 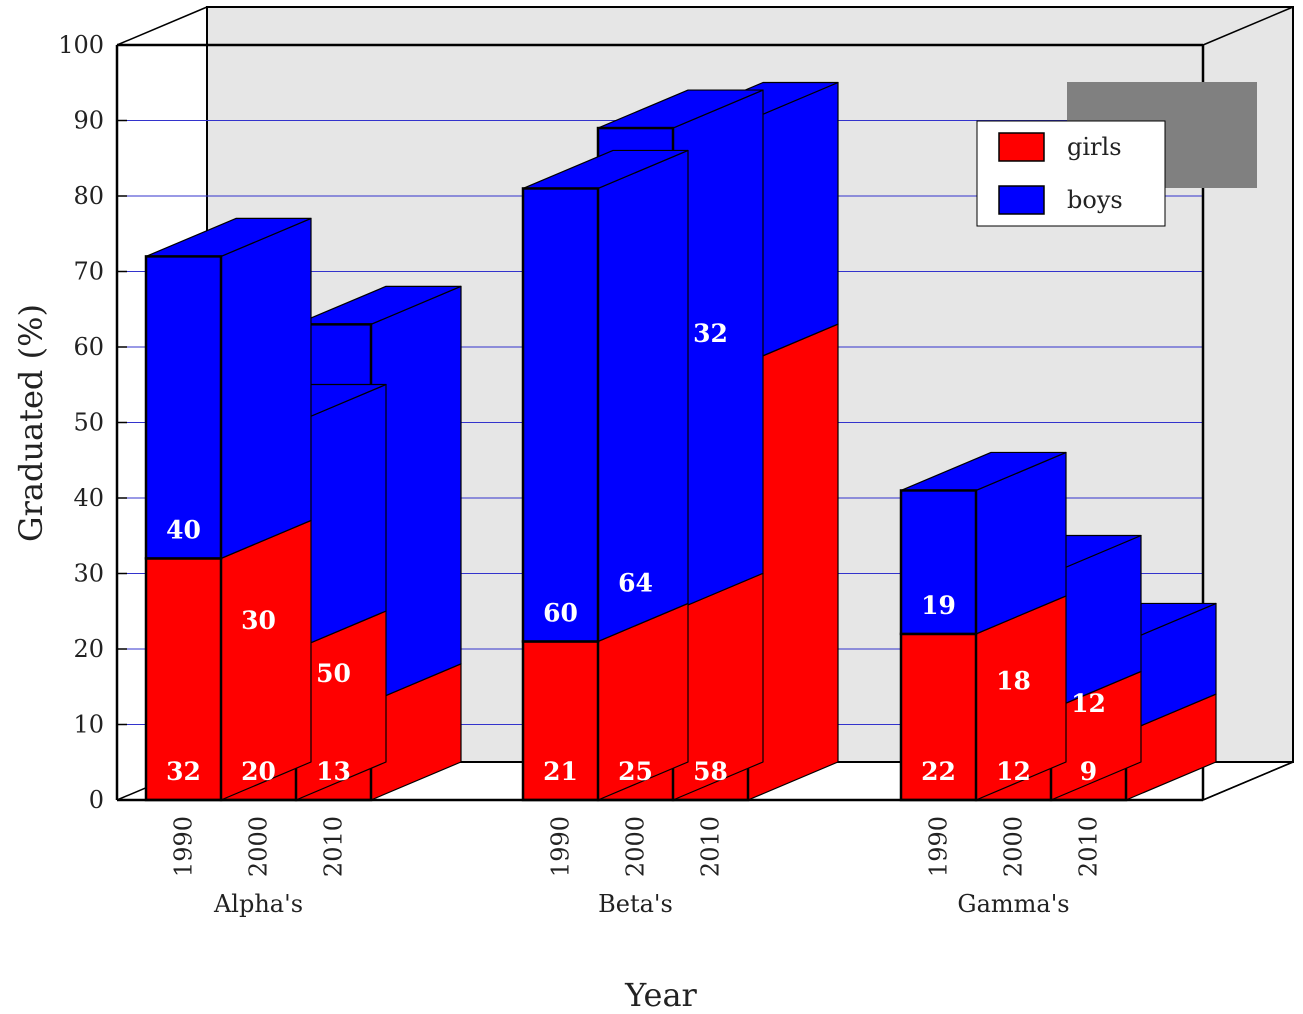 What do you see at coordinates (88, 498) in the screenshot?
I see `y-tick-label: 40` at bounding box center [88, 498].